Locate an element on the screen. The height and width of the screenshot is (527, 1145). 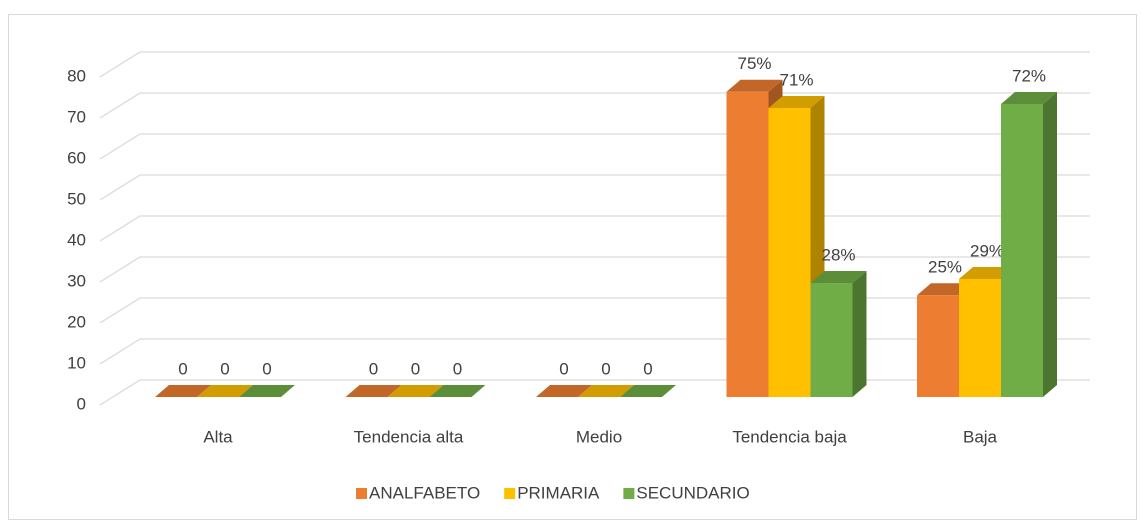
legend-label: PRIMARIA is located at coordinates (558, 492).